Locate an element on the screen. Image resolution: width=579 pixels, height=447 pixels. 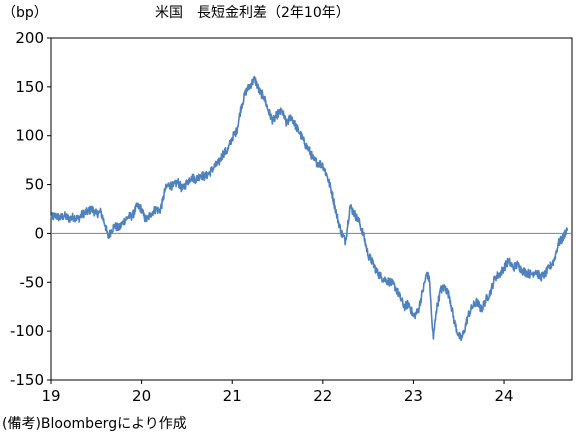
x-tick-label: 24 is located at coordinates (503, 396).